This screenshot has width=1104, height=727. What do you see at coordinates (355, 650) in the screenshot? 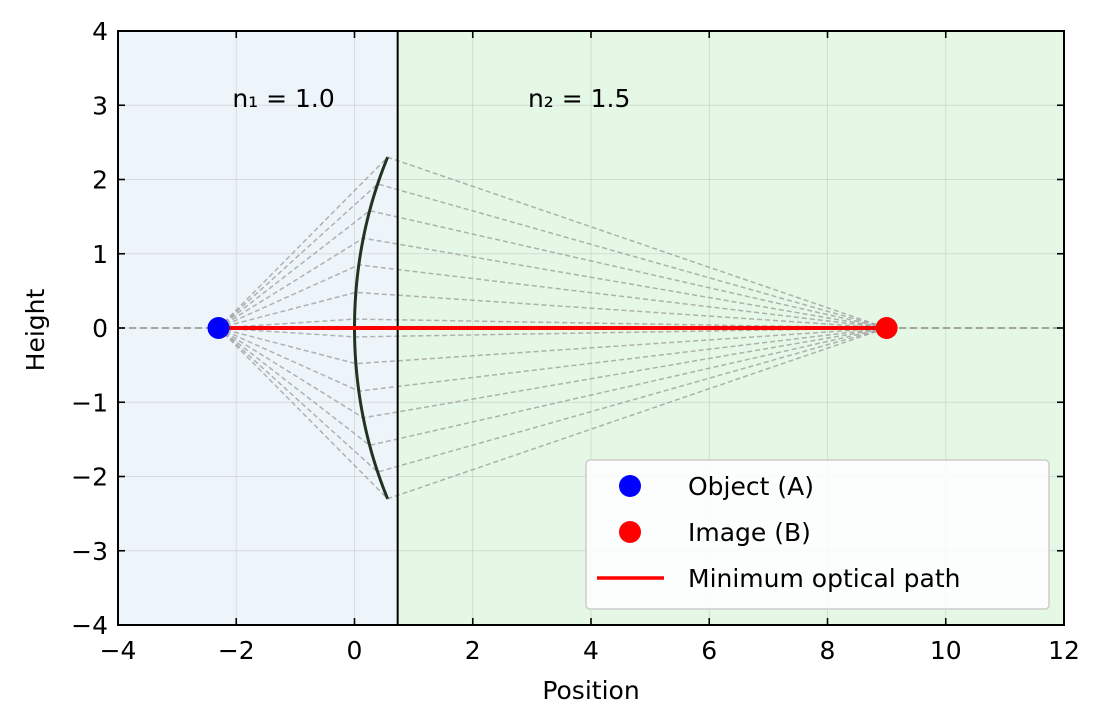
I see `x-tick-label: 0` at bounding box center [355, 650].